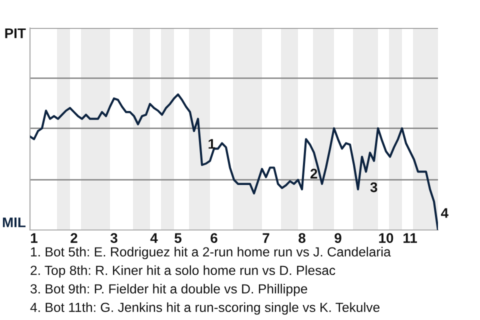  I want to click on text: PIT, so click(15, 33).